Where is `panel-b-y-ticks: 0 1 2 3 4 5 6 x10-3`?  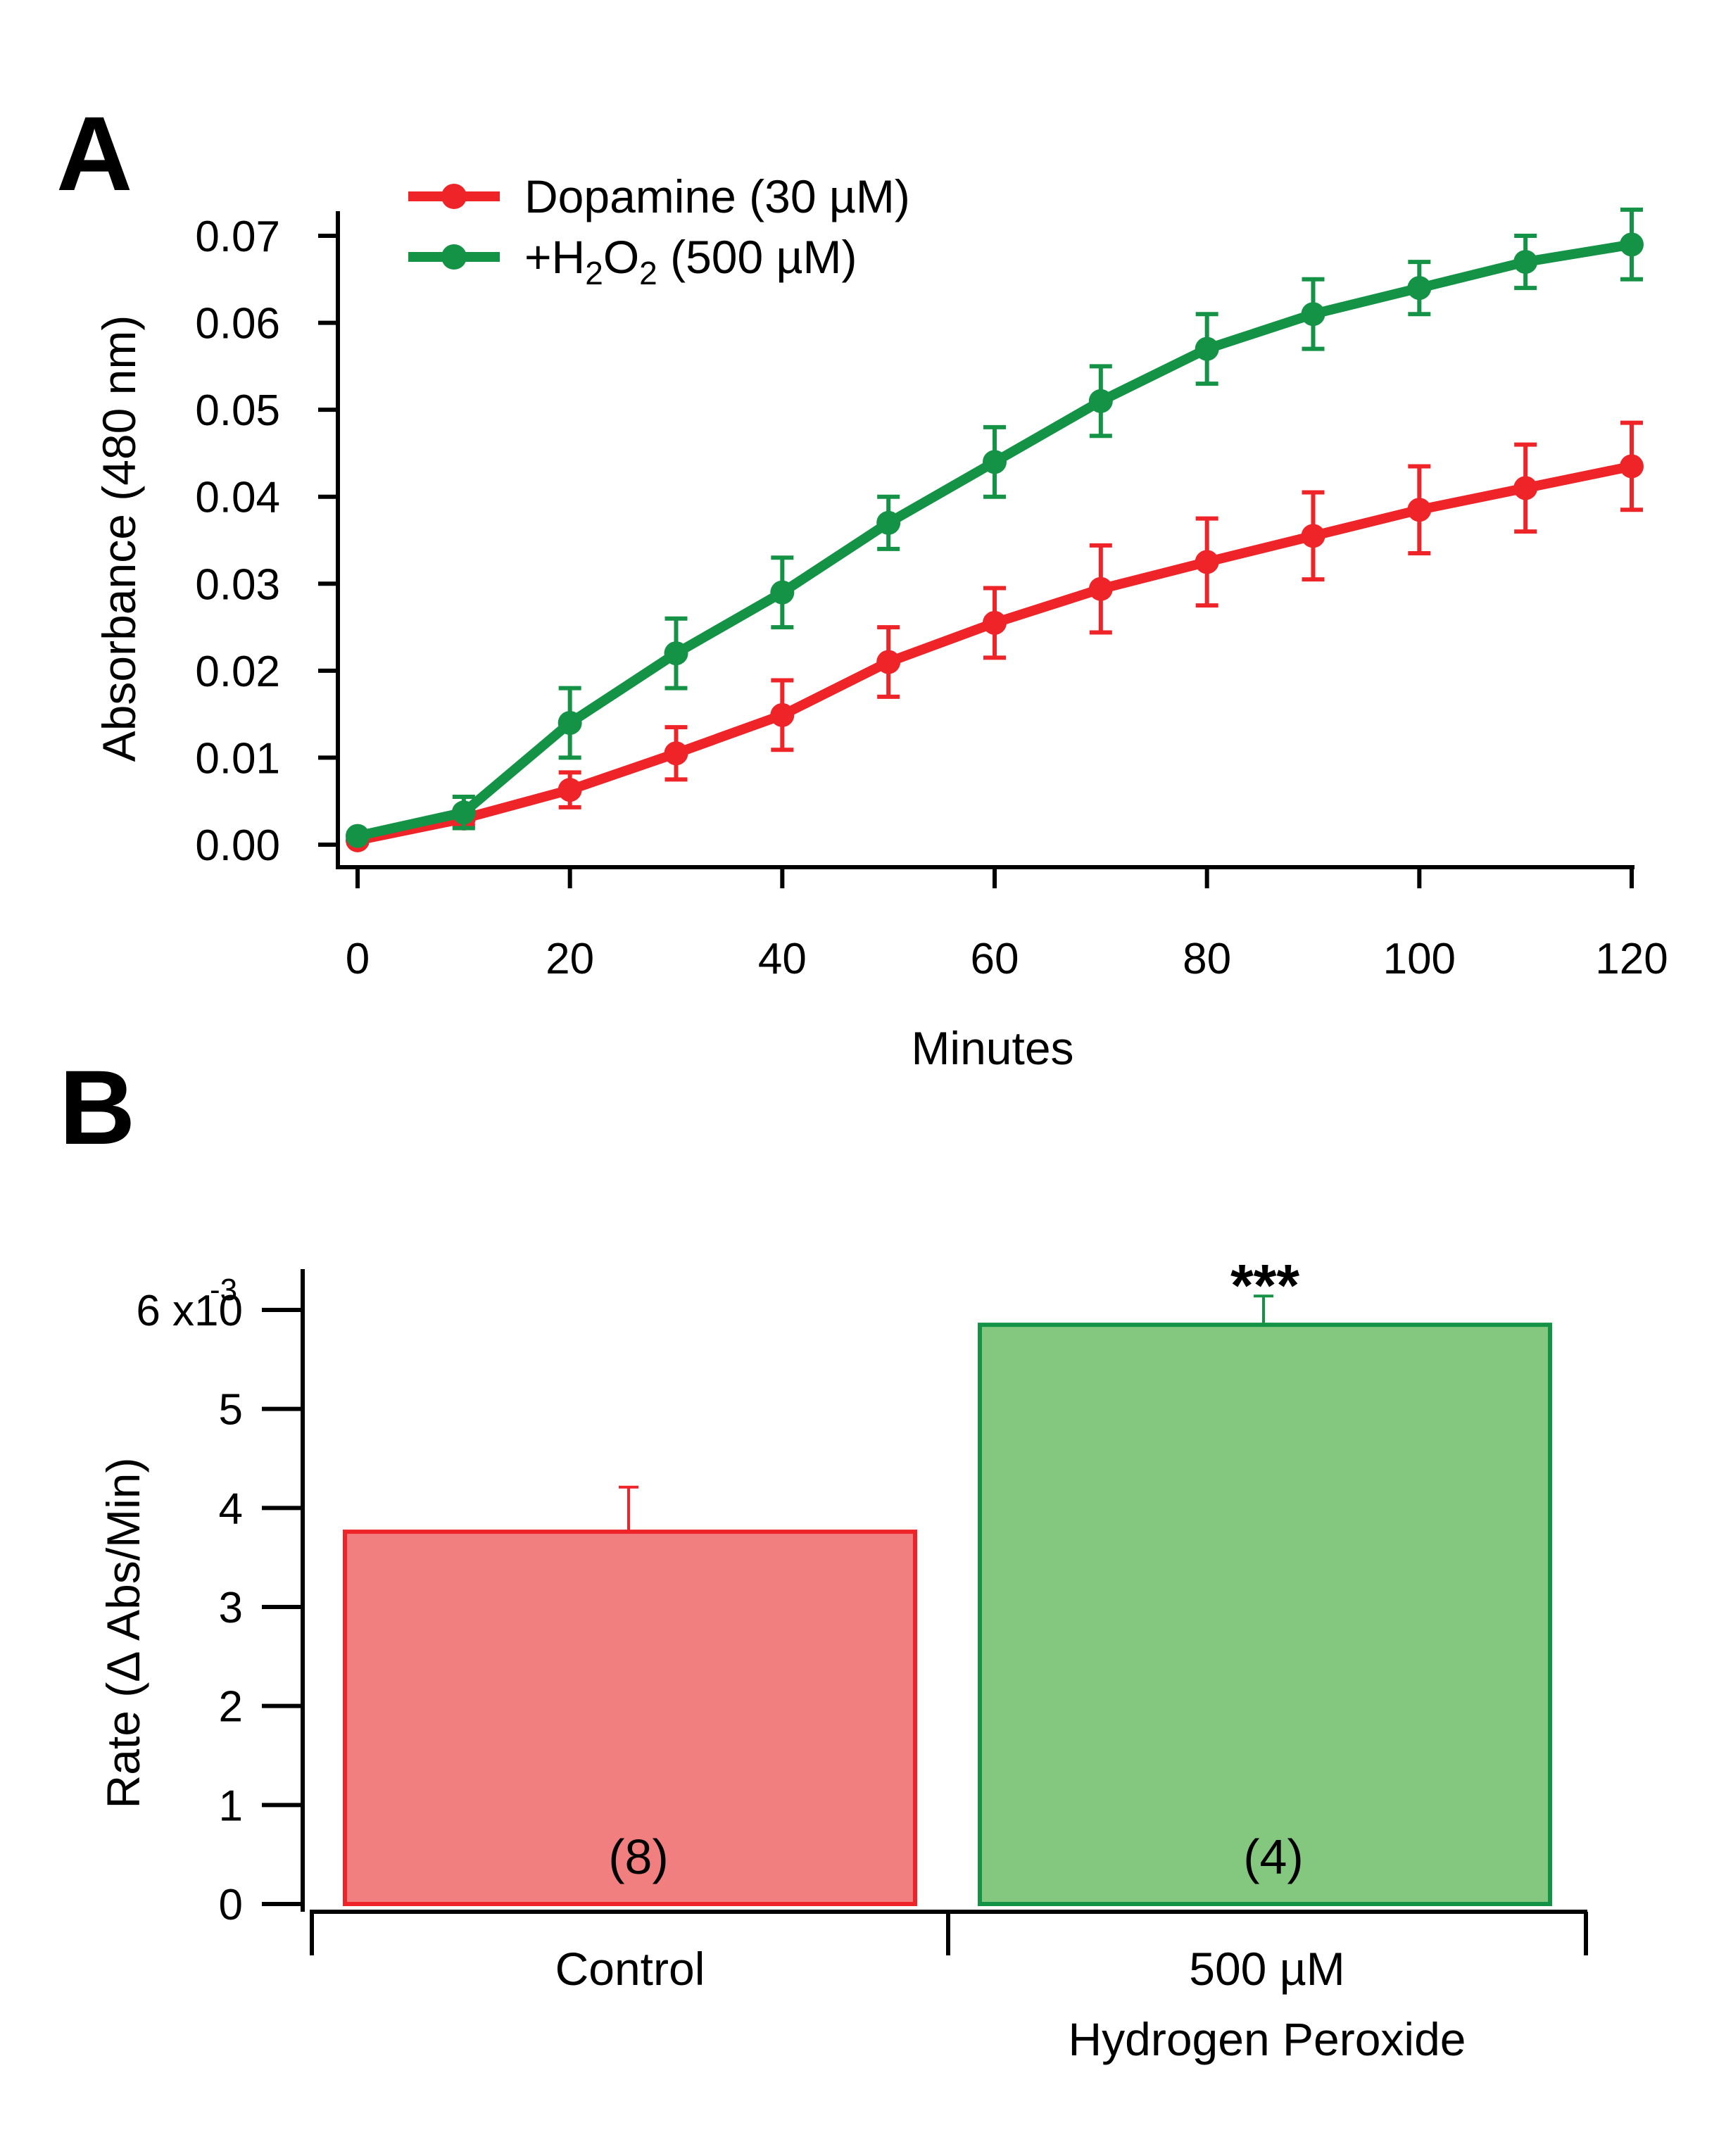
panel-b-y-ticks: 0 1 2 3 4 5 6 x10-3 is located at coordinates (220, 1601).